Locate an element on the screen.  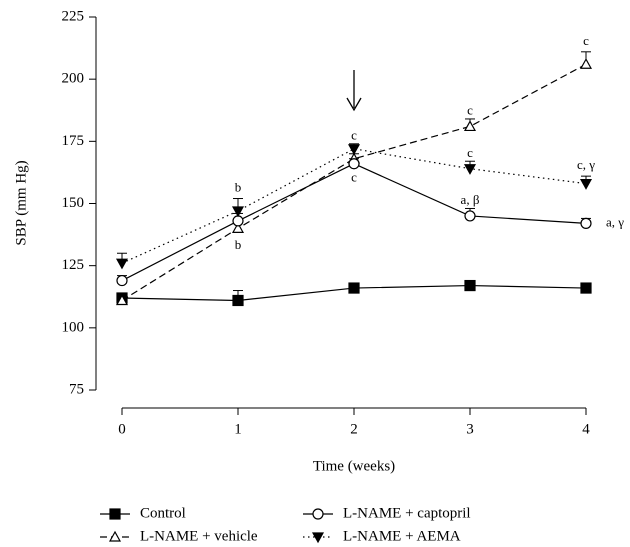
legend-label: L-NAME + captopril is located at coordinates (407, 513).